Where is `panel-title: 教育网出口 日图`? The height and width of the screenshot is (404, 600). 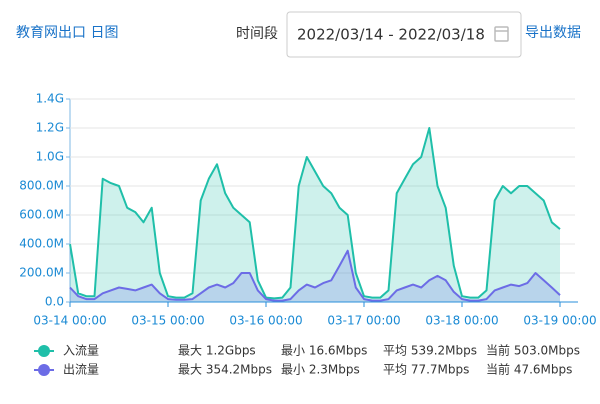 panel-title: 教育网出口 日图 is located at coordinates (67, 33).